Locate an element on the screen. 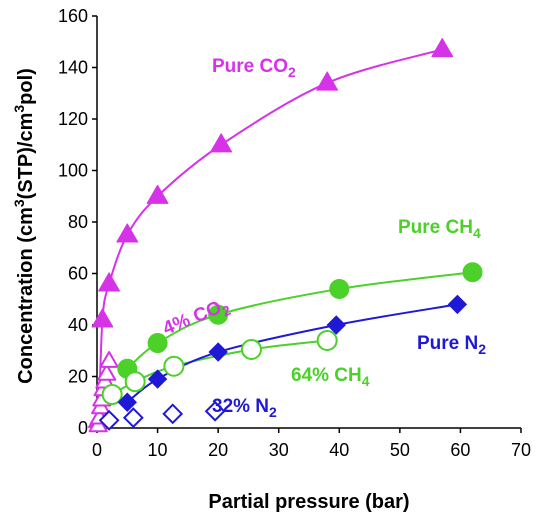  x-tick-label: 10 is located at coordinates (158, 450).